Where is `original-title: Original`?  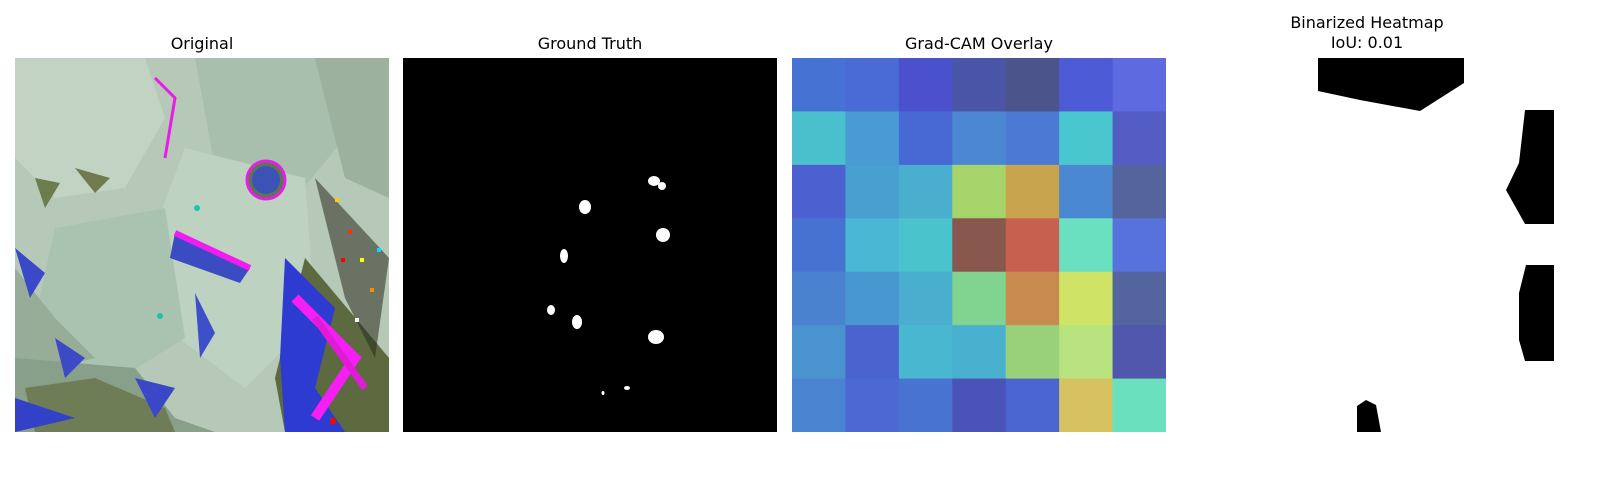
original-title: Original is located at coordinates (202, 43).